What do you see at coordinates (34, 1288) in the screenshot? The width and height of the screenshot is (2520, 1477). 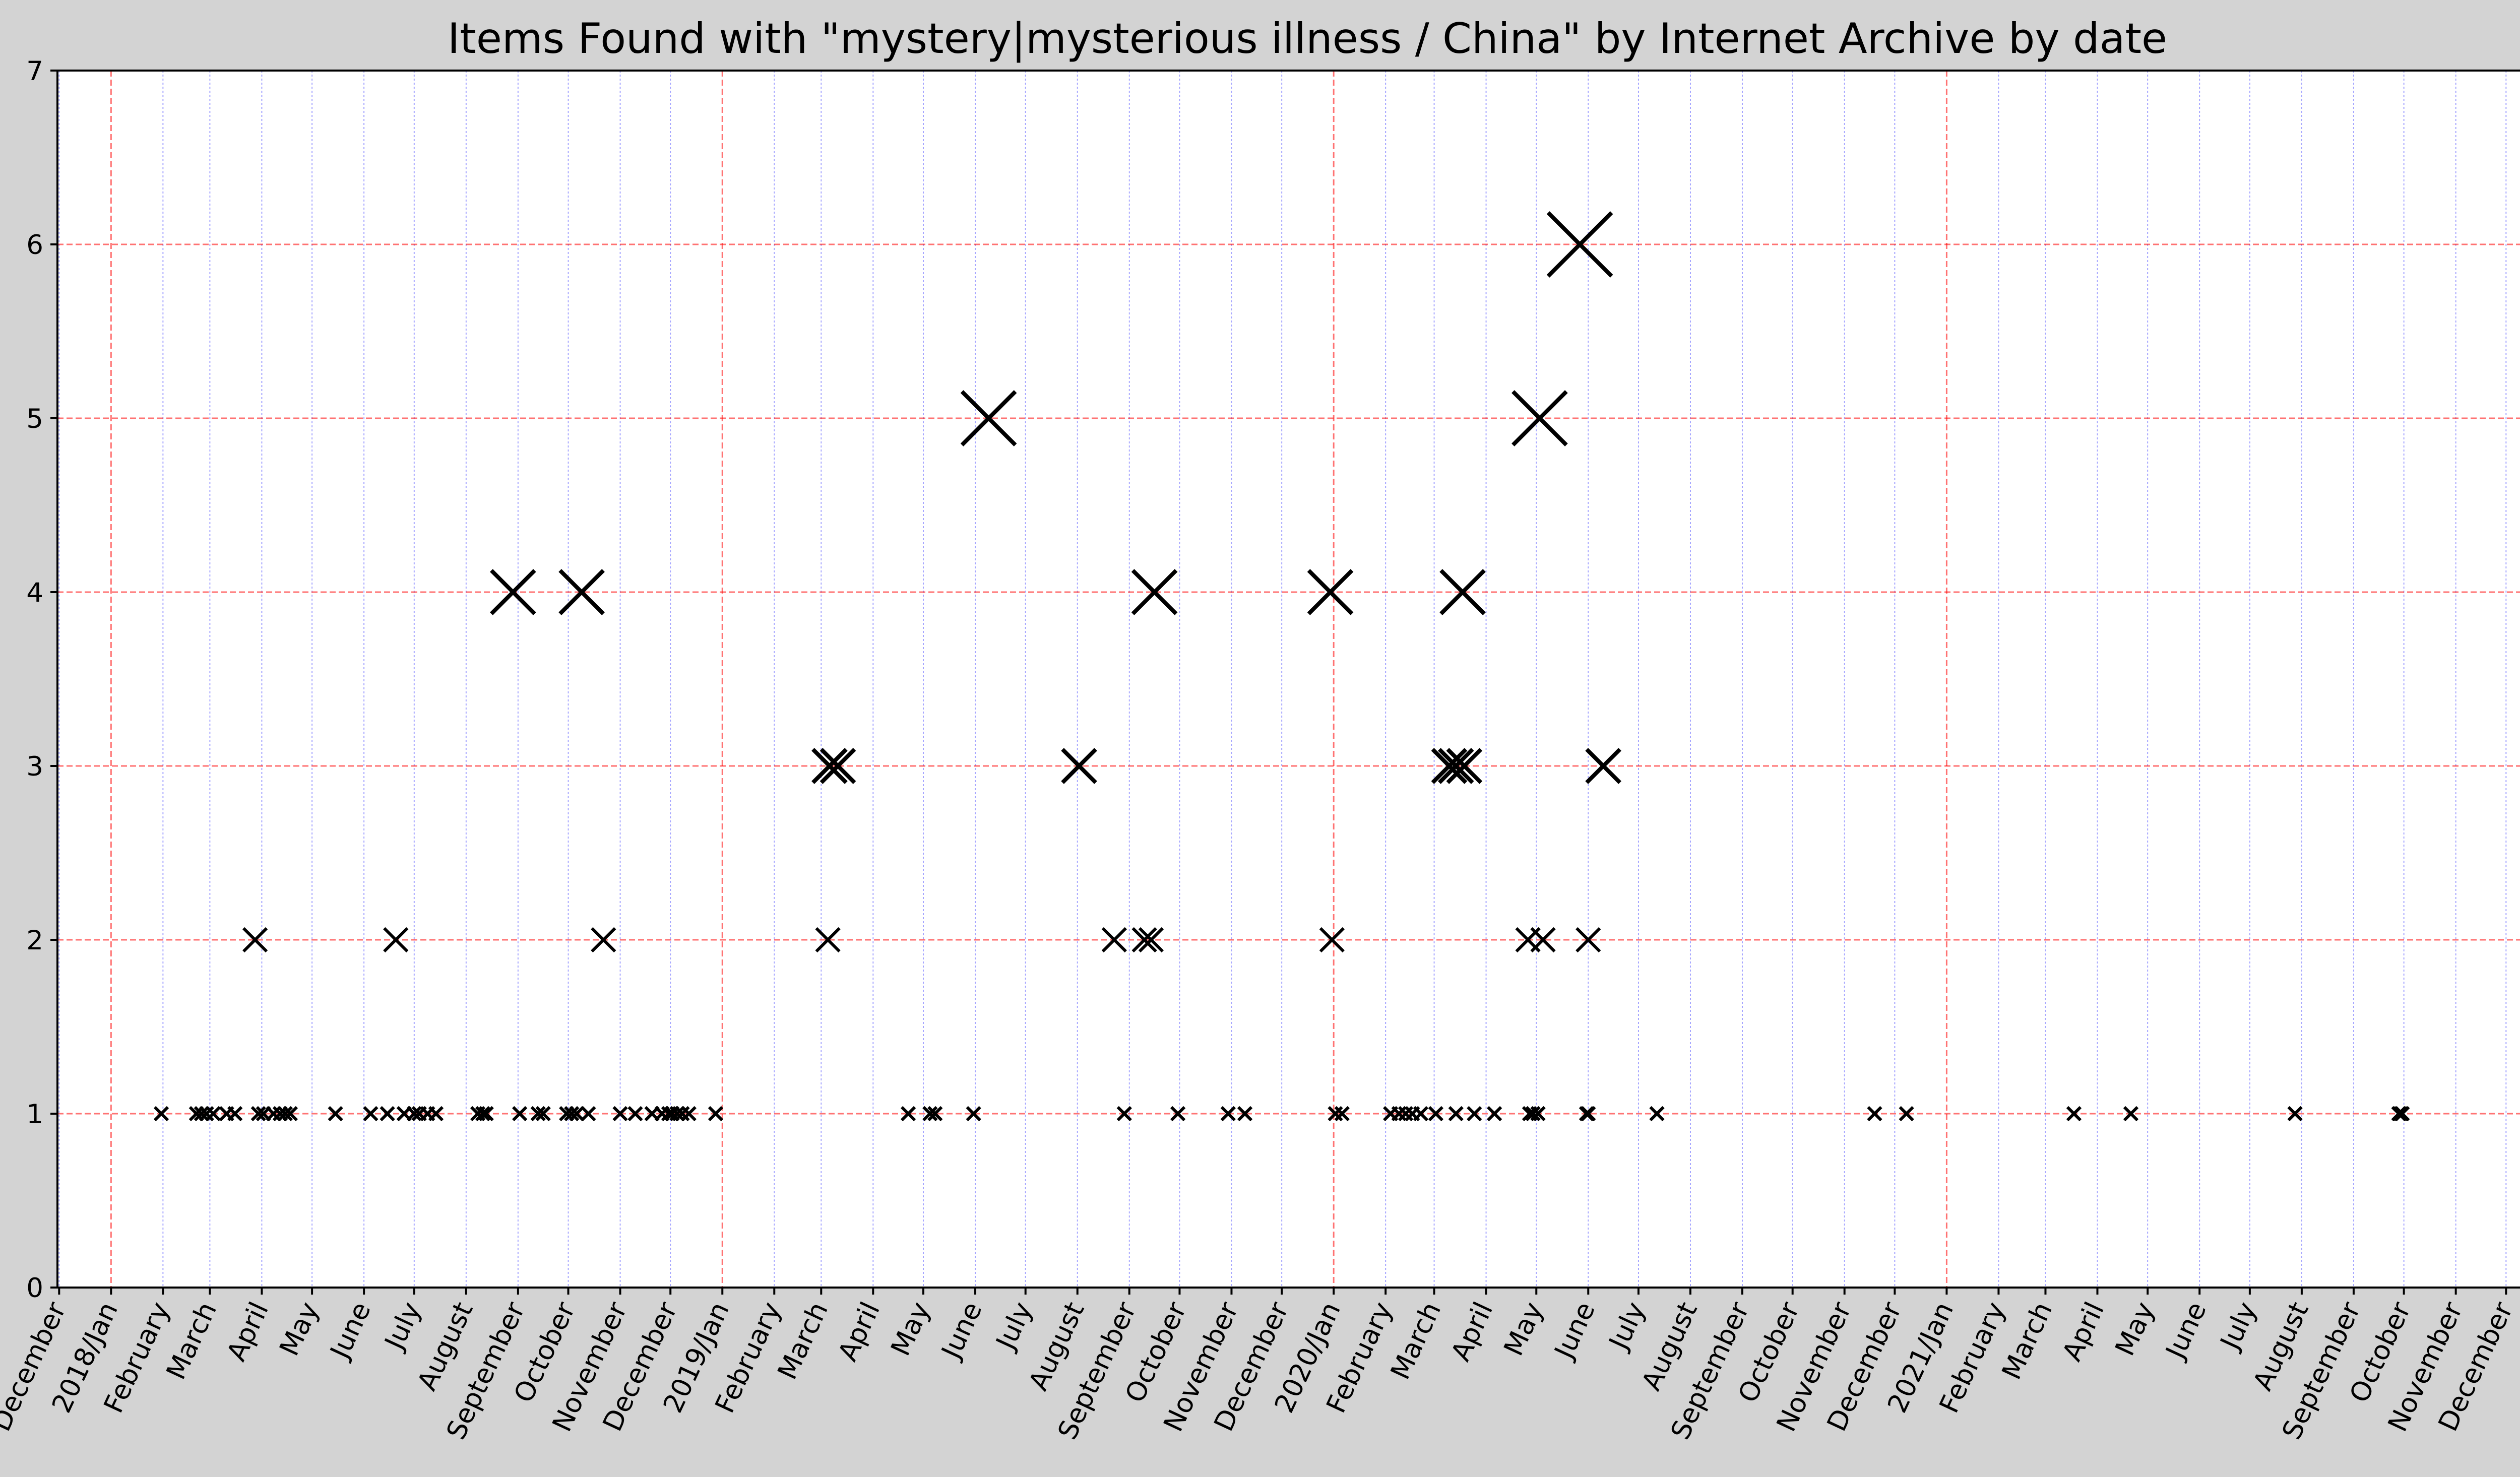 I see `y-tick-label: 0` at bounding box center [34, 1288].